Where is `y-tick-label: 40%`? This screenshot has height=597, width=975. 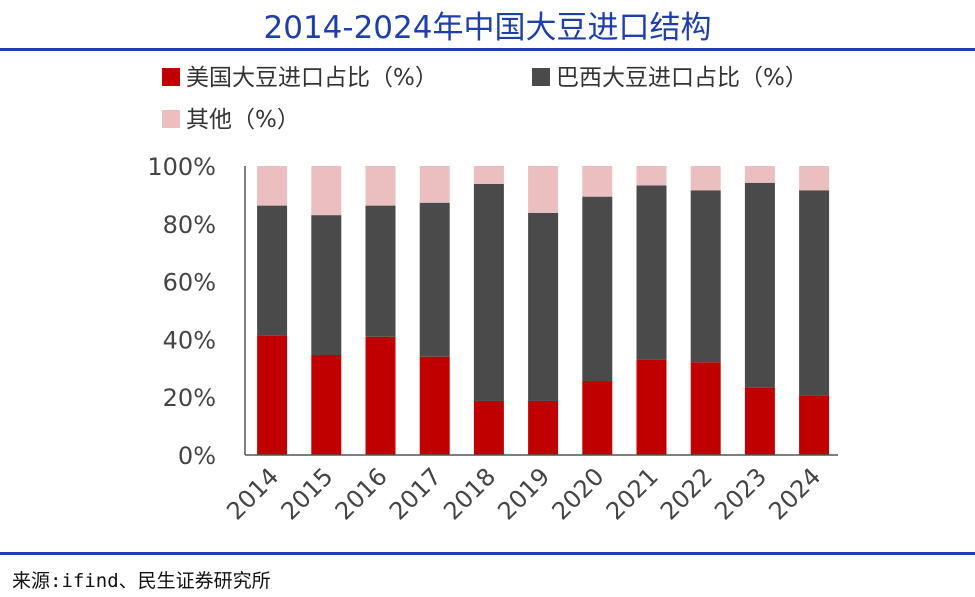
y-tick-label: 40% is located at coordinates (189, 340).